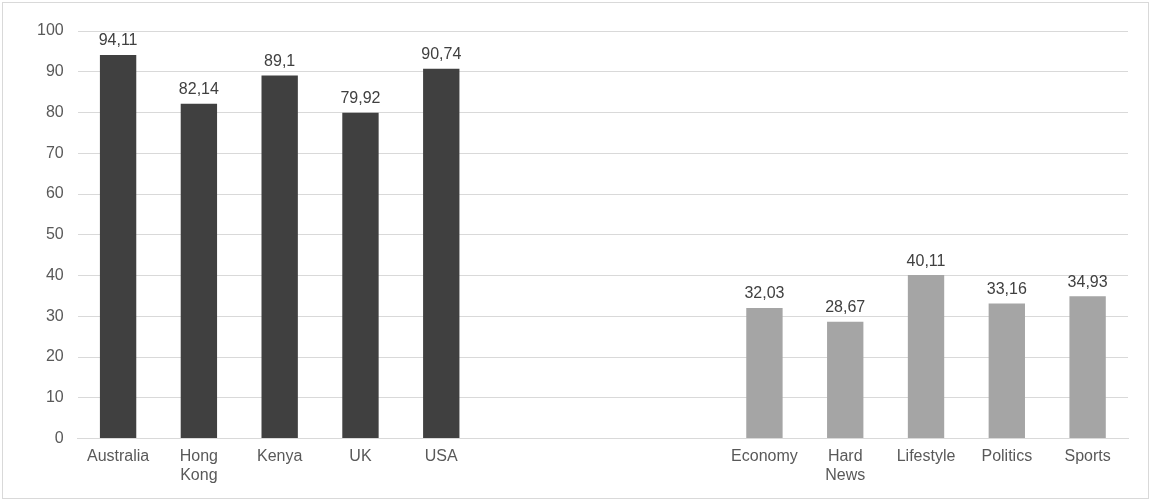 The width and height of the screenshot is (1151, 501). What do you see at coordinates (54, 274) in the screenshot?
I see `y-tick-label: 40` at bounding box center [54, 274].